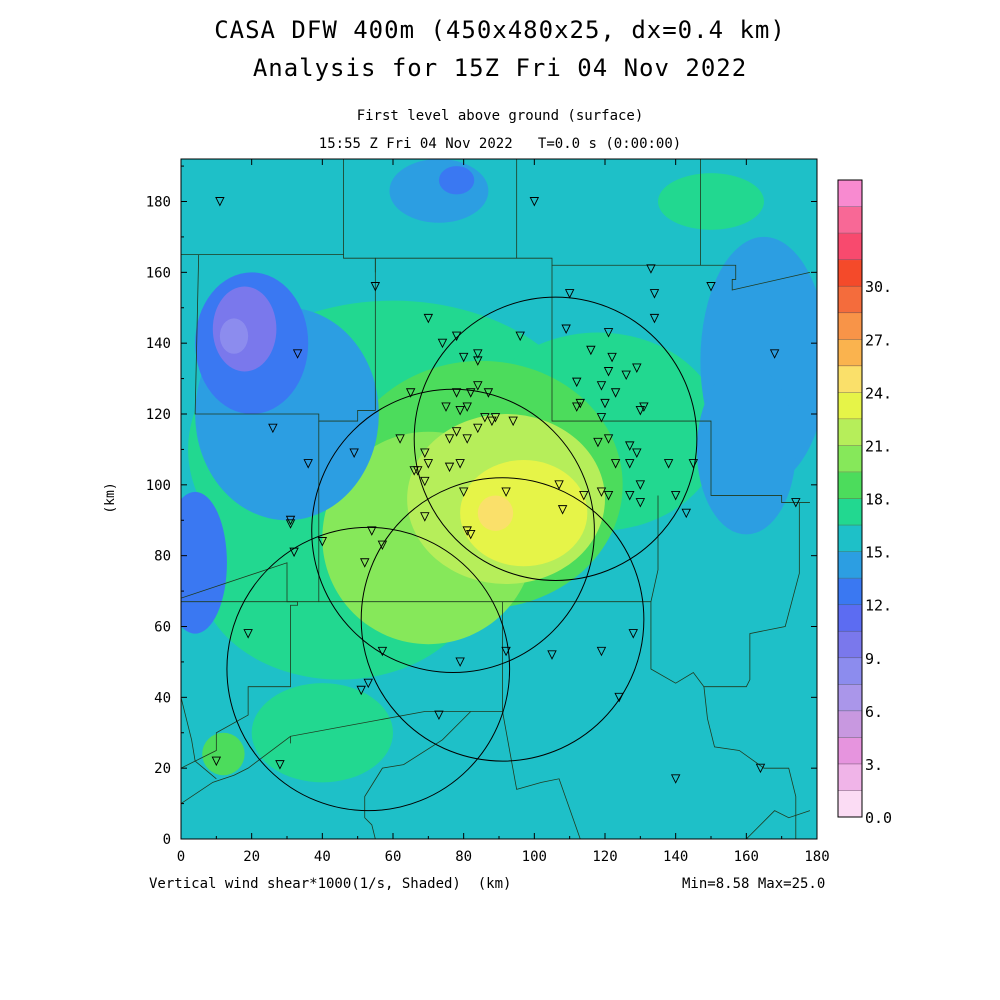 This screenshot has width=1000, height=1000. Describe the element at coordinates (878, 606) in the screenshot. I see `colorbar-label: 12.` at that location.